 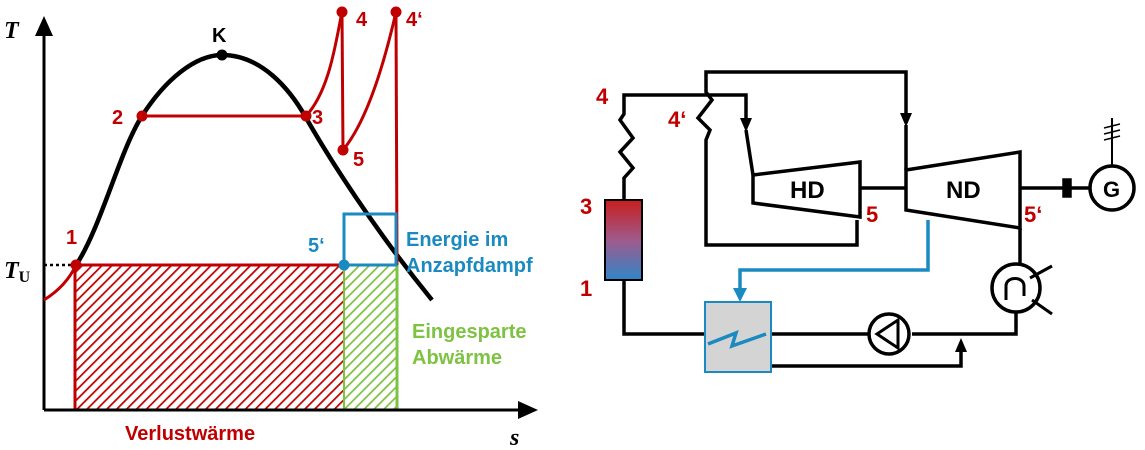 I want to click on boiler, so click(x=623, y=240).